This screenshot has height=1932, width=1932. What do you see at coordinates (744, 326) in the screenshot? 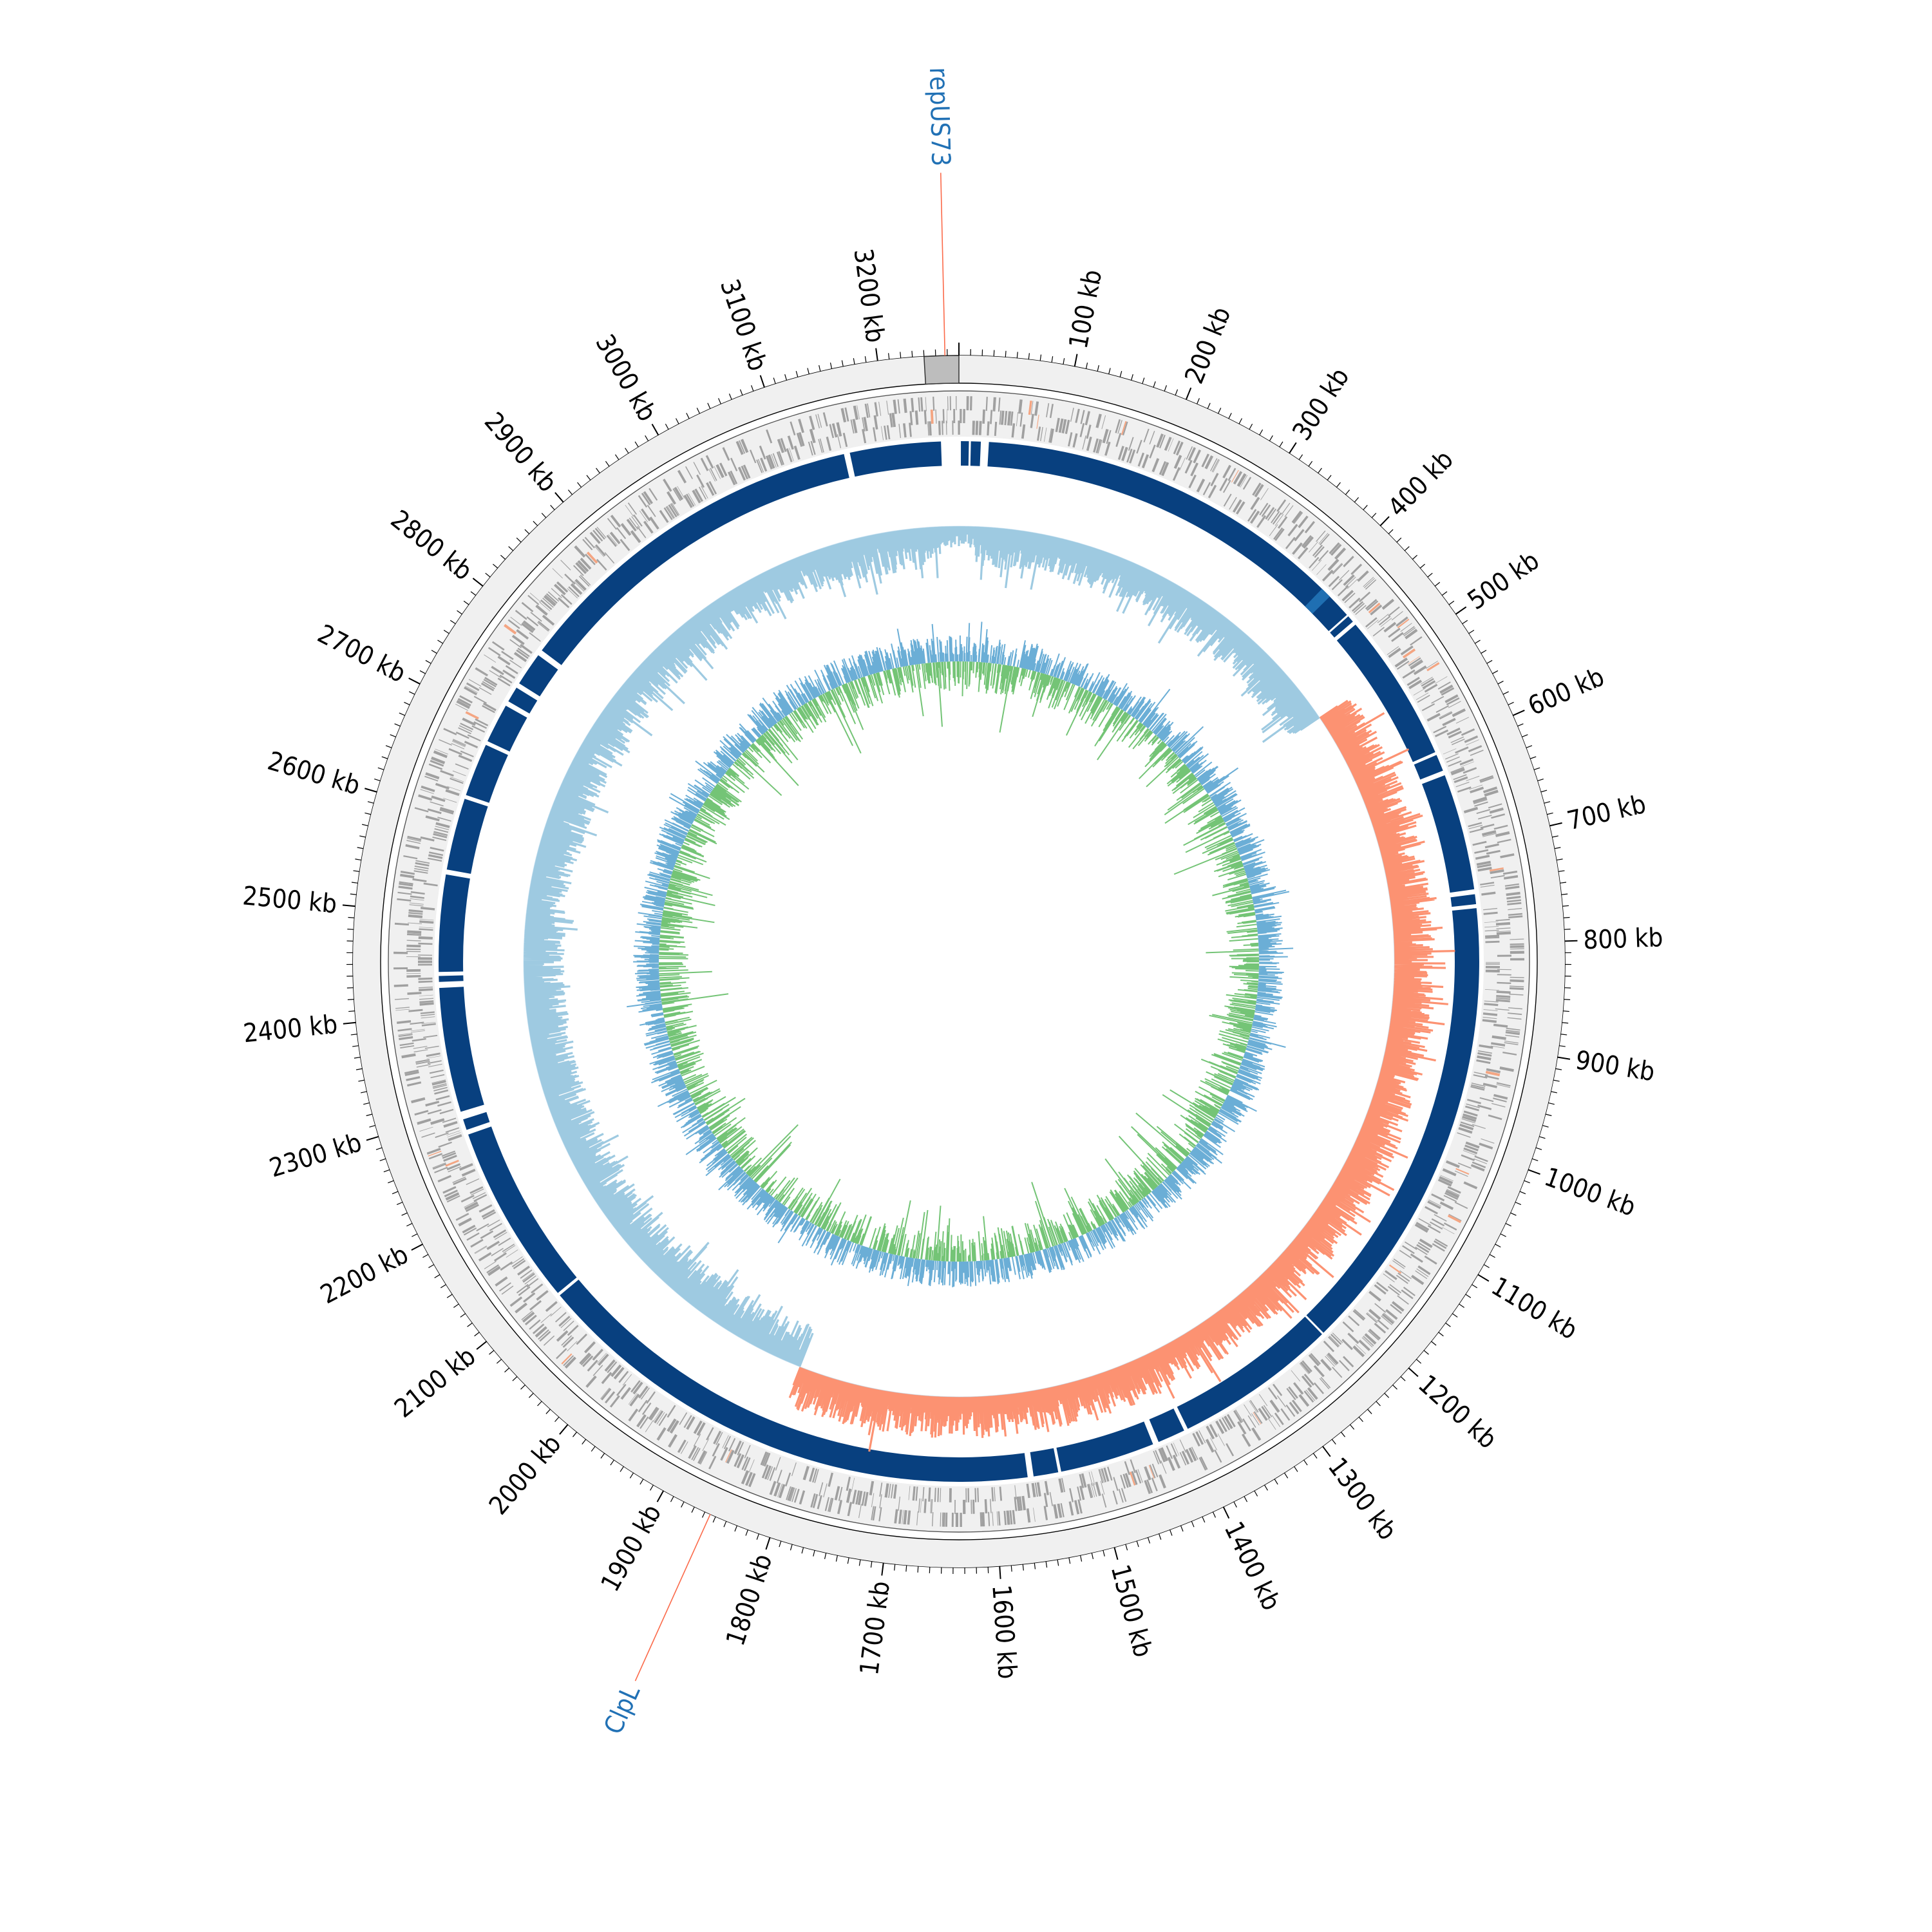
I see `tick-label: 3100 kb` at bounding box center [744, 326].